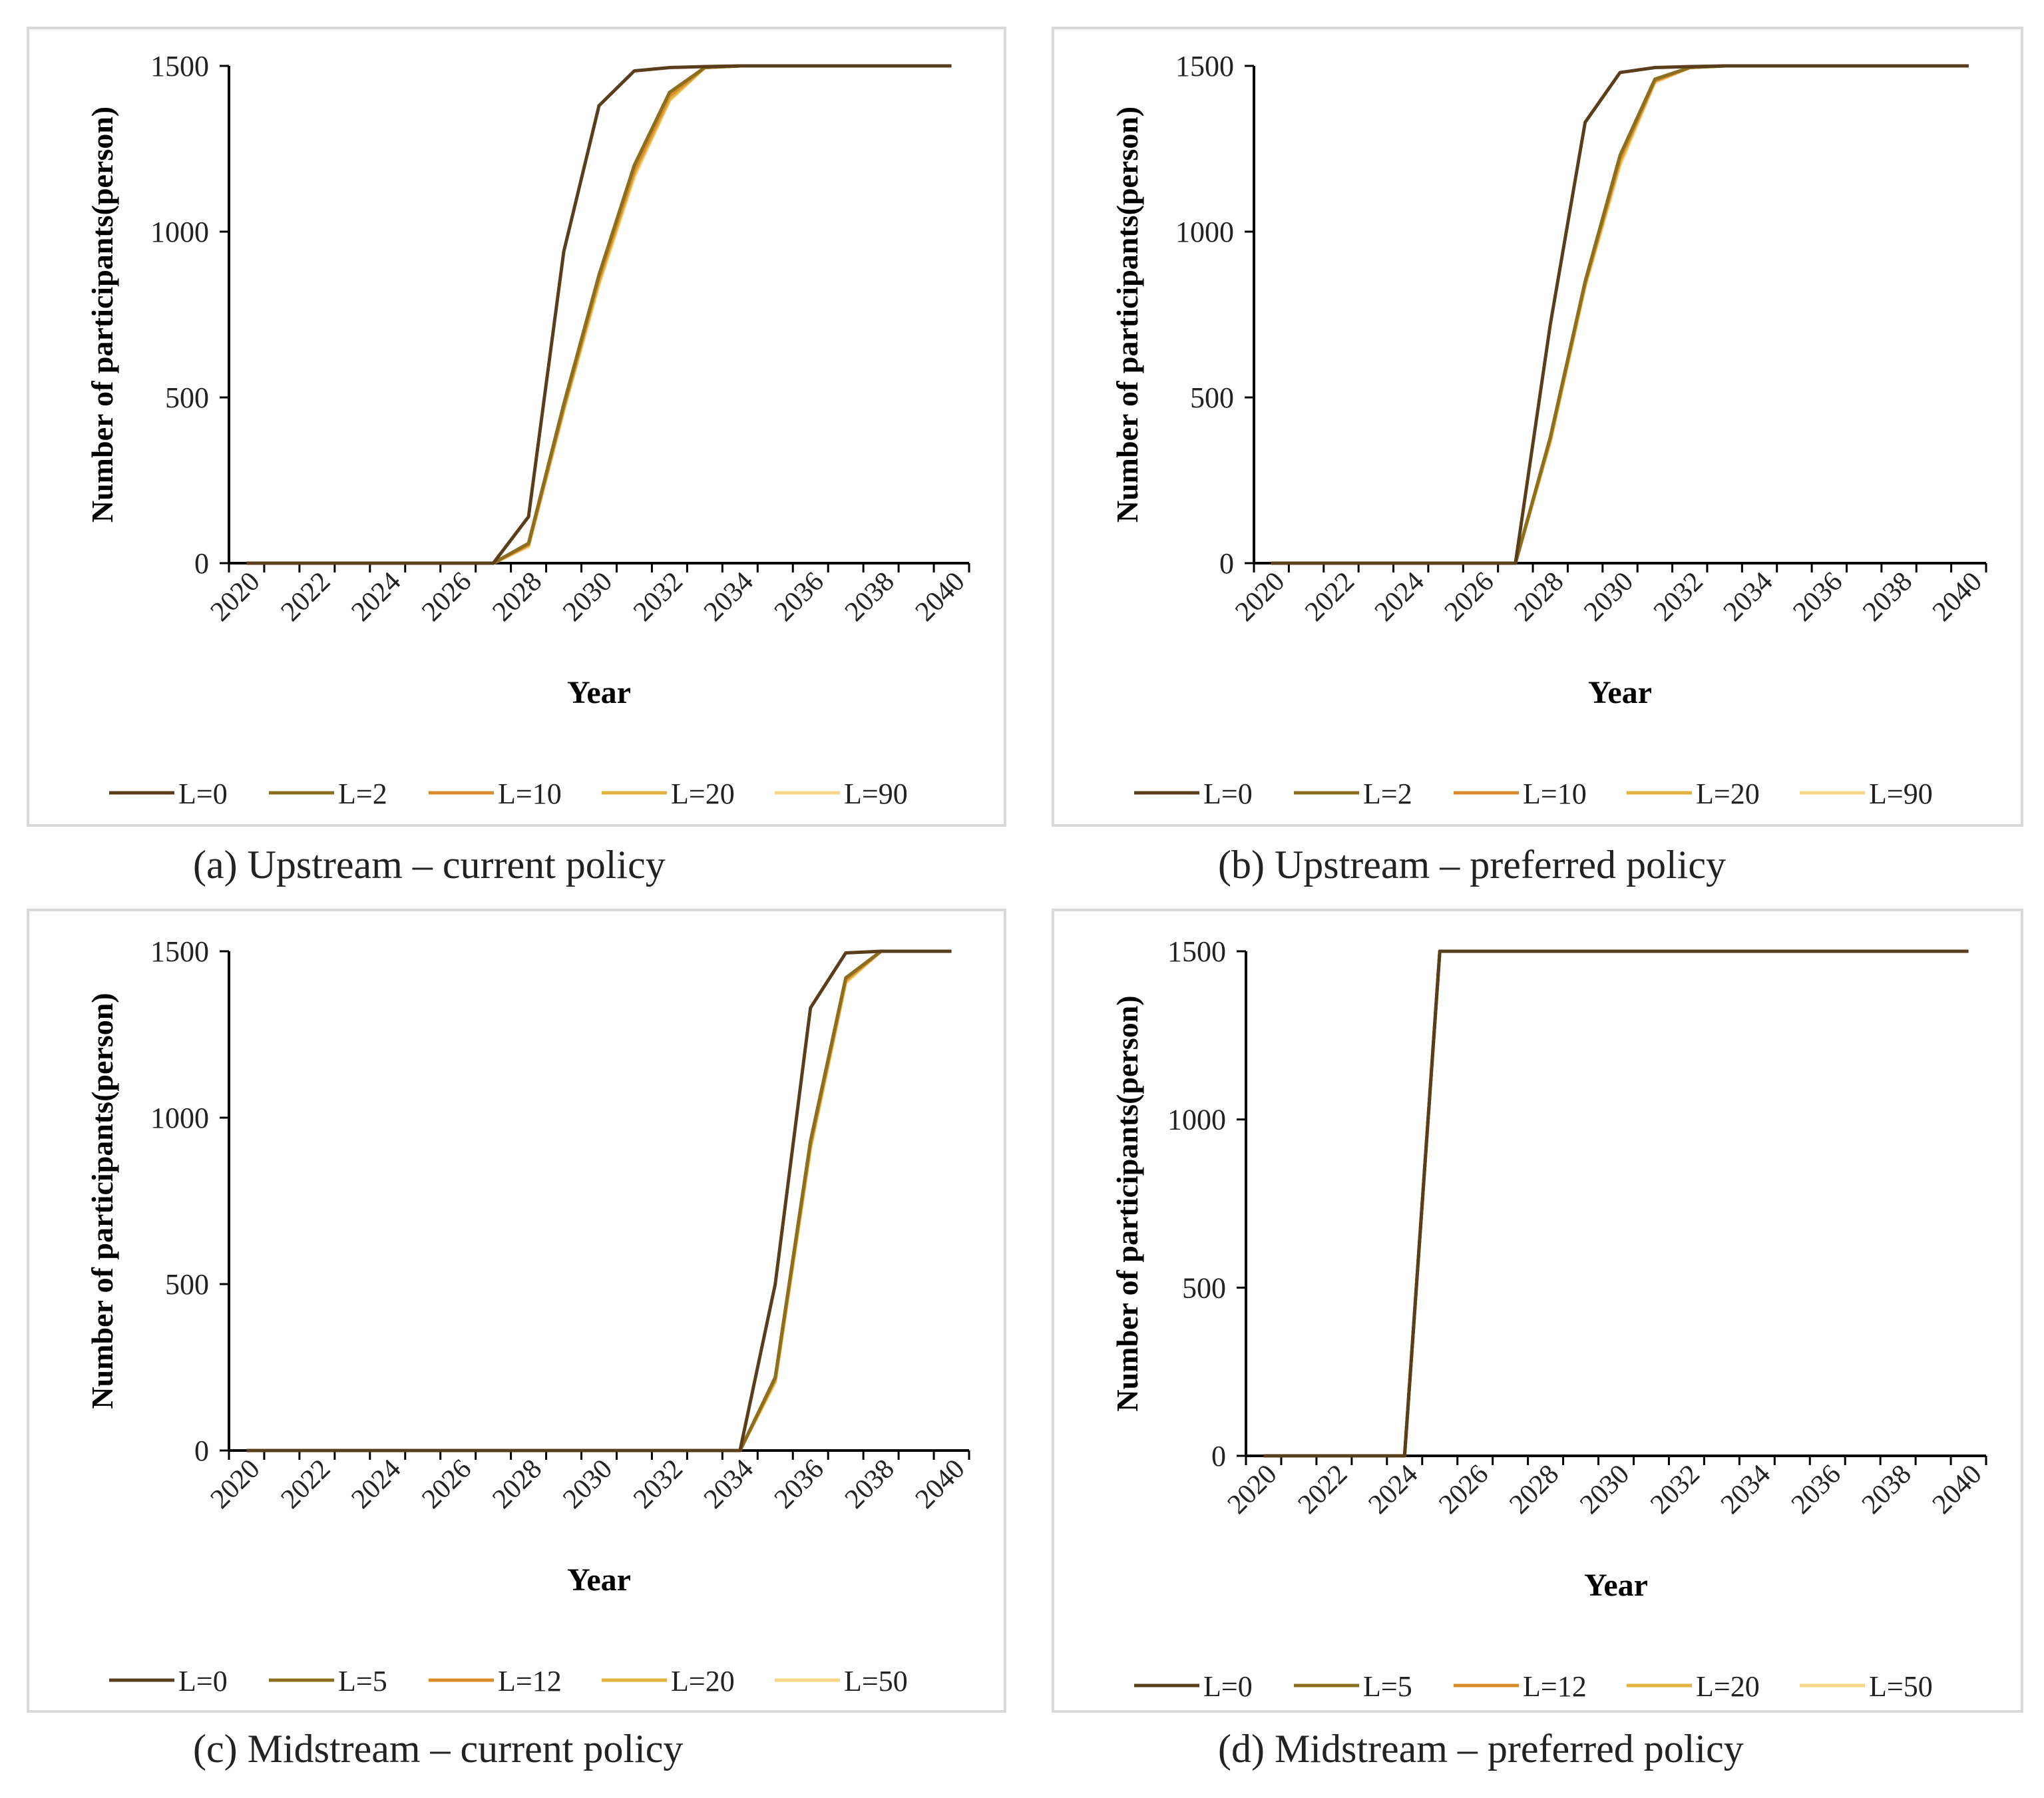  Describe the element at coordinates (429, 865) in the screenshot. I see `caption-a: (a) Upstream – current policy` at that location.